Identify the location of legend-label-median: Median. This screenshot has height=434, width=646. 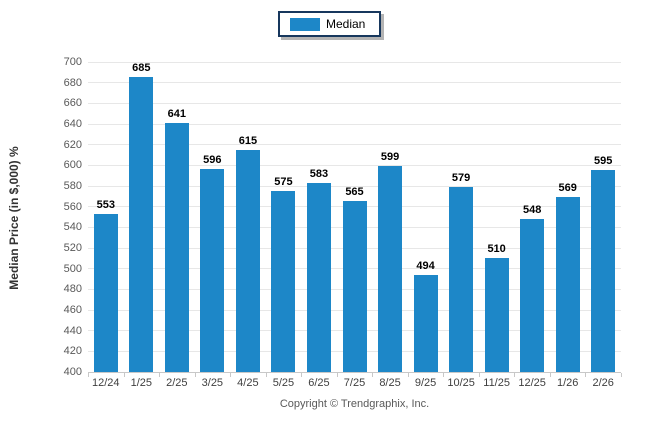
(346, 24).